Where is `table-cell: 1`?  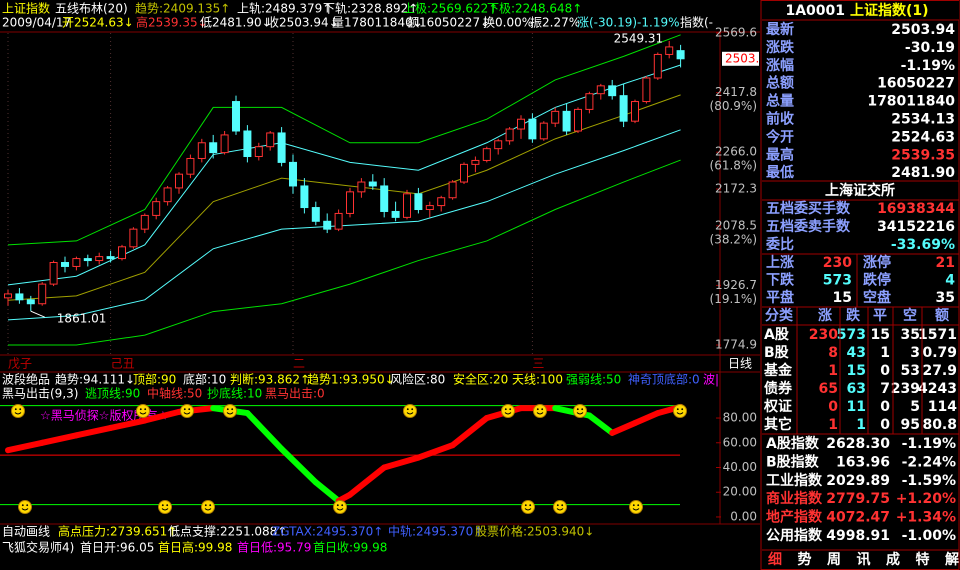 table-cell: 1 is located at coordinates (861, 425).